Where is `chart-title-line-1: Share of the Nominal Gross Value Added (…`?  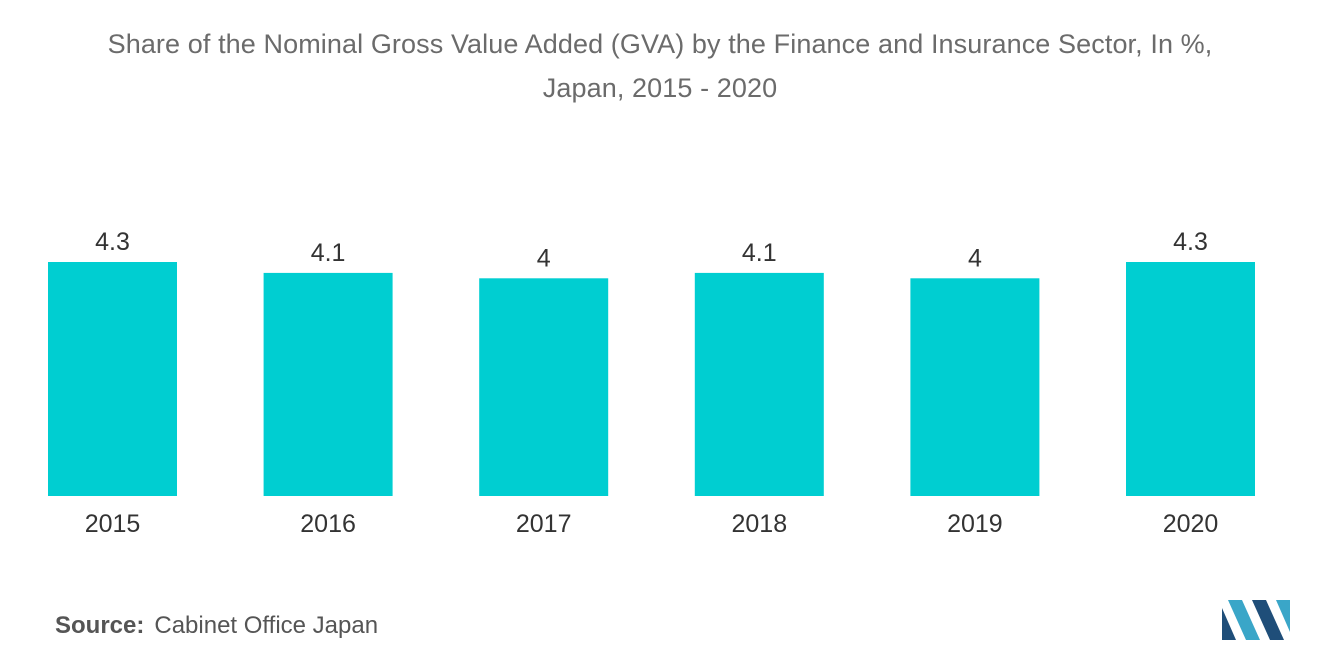 chart-title-line-1: Share of the Nominal Gross Value Added (… is located at coordinates (660, 44).